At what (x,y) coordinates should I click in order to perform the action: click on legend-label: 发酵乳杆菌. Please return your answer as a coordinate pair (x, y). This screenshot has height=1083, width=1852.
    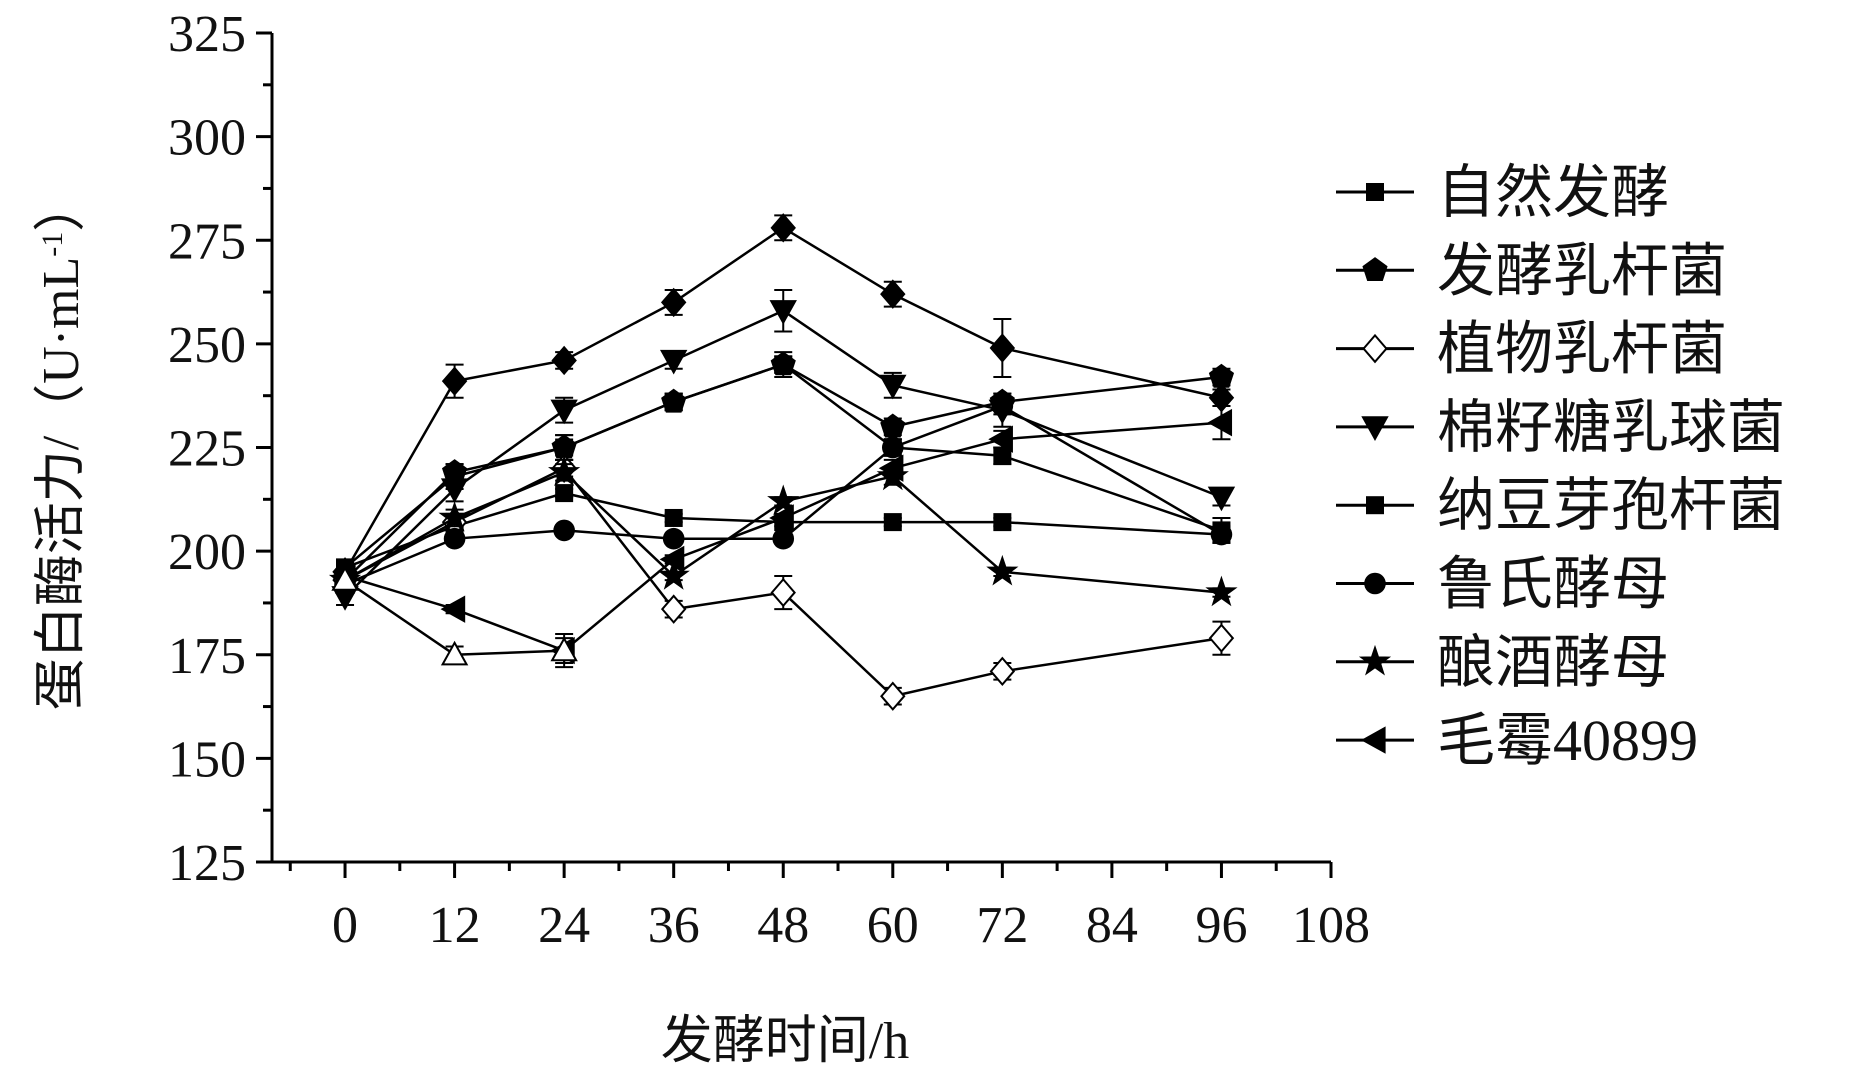
    Looking at the image, I should click on (1582, 270).